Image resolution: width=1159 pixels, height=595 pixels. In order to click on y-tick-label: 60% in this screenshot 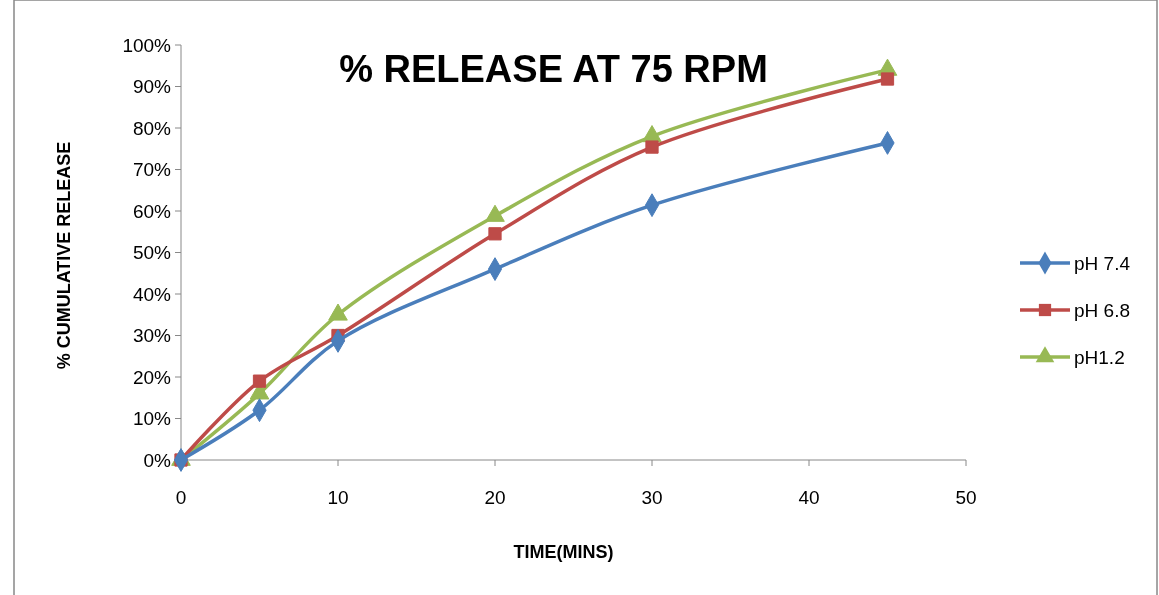, I will do `click(152, 211)`.